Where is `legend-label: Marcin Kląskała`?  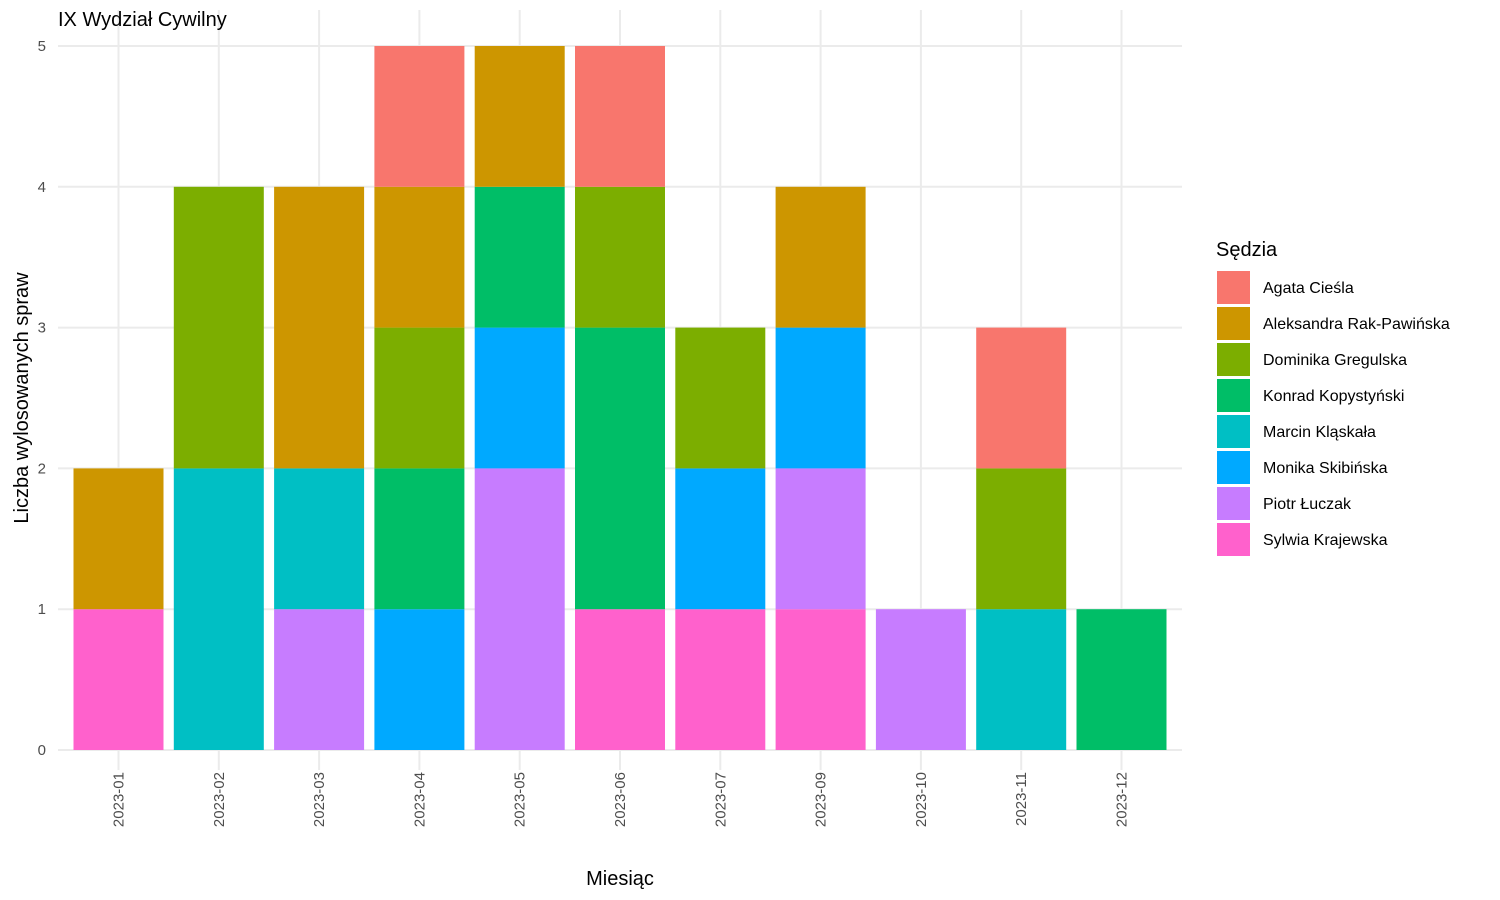 legend-label: Marcin Kląskała is located at coordinates (1319, 432).